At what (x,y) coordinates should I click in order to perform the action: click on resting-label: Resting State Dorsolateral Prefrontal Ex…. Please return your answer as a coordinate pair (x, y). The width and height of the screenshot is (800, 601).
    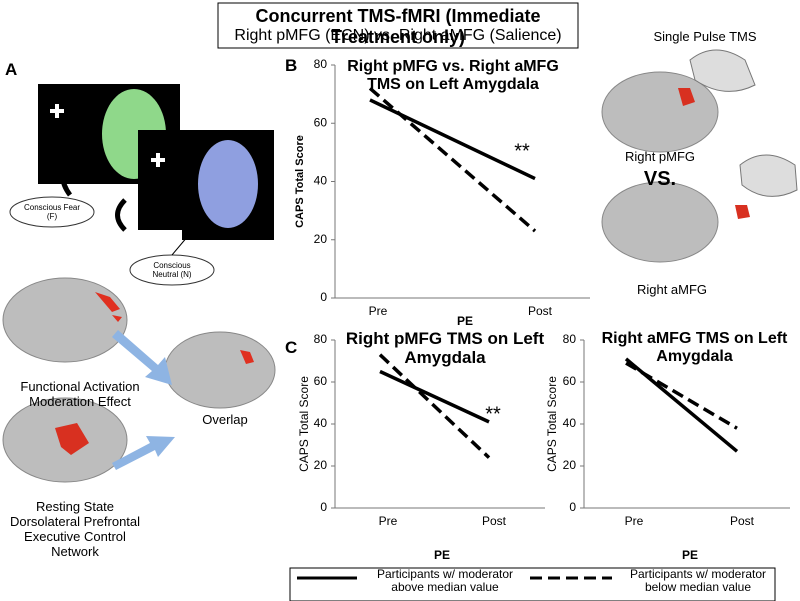
    Looking at the image, I should click on (75, 529).